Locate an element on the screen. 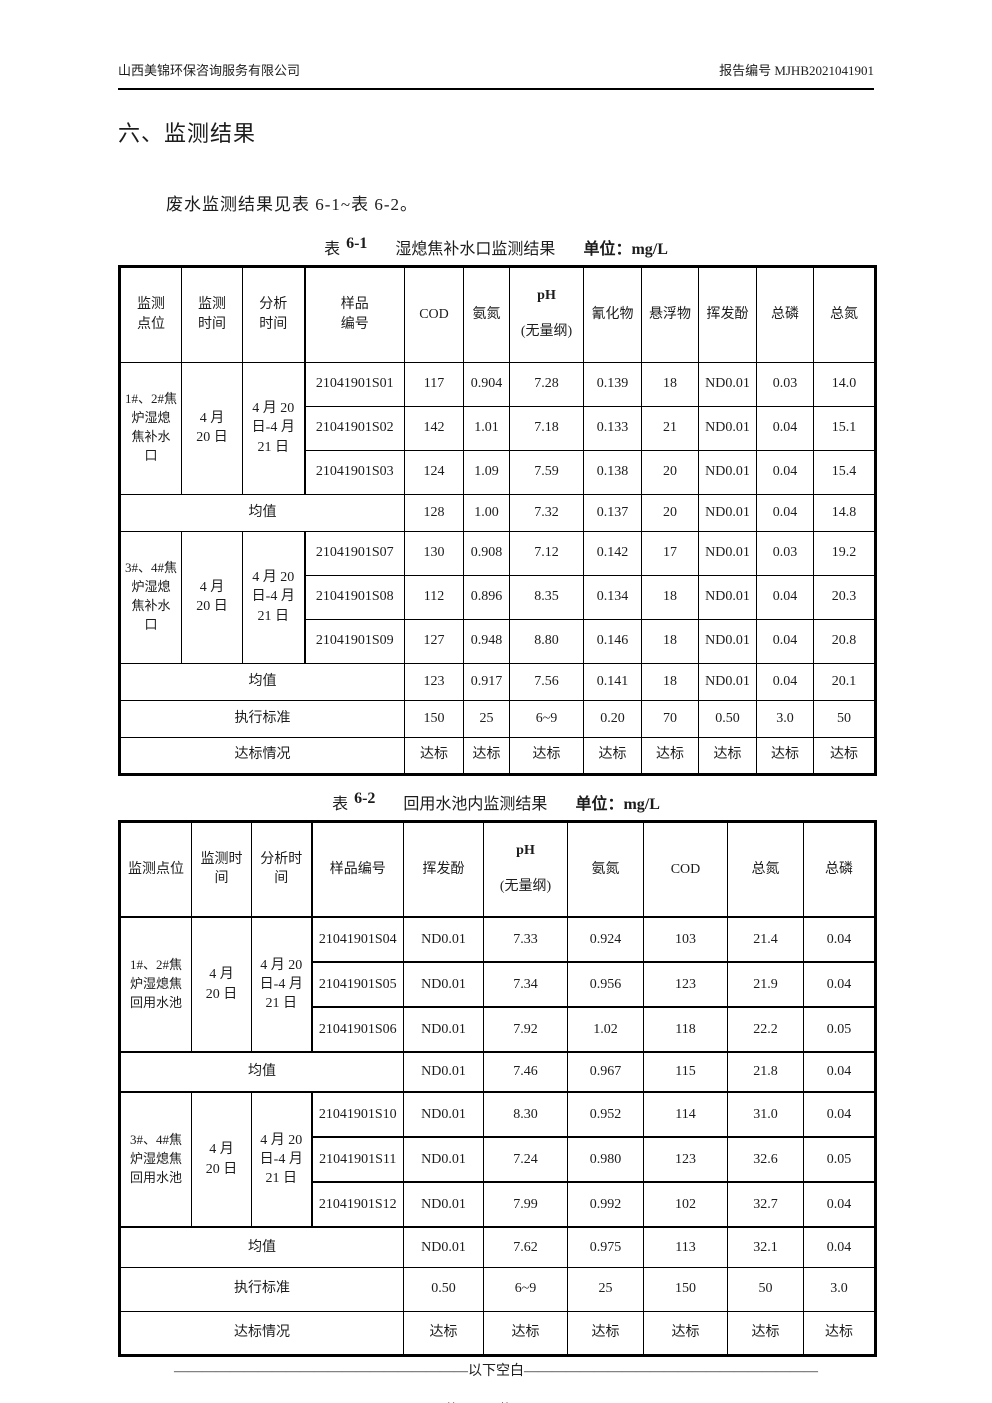 Image resolution: width=992 pixels, height=1403 pixels. ph-label: pH is located at coordinates (546, 296).